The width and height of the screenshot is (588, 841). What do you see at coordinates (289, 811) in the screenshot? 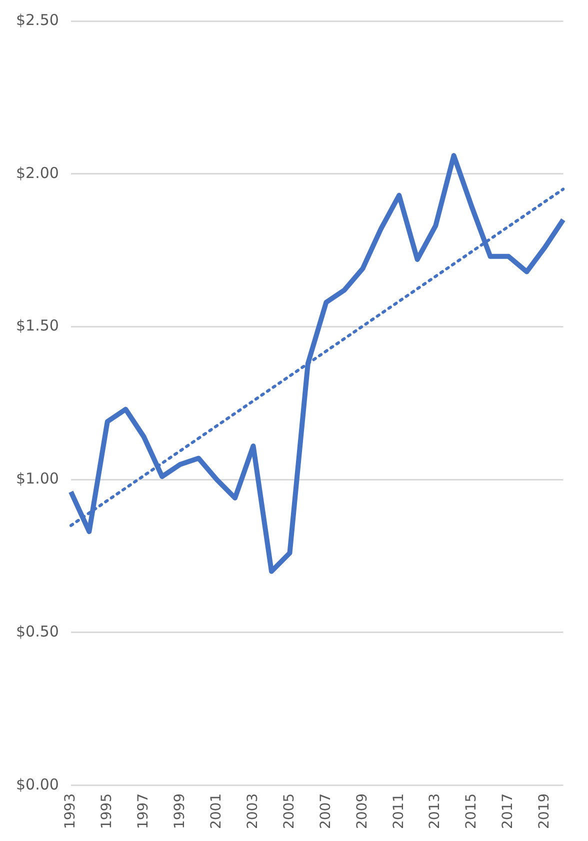
I see `x-tick-label: 2005` at bounding box center [289, 811].